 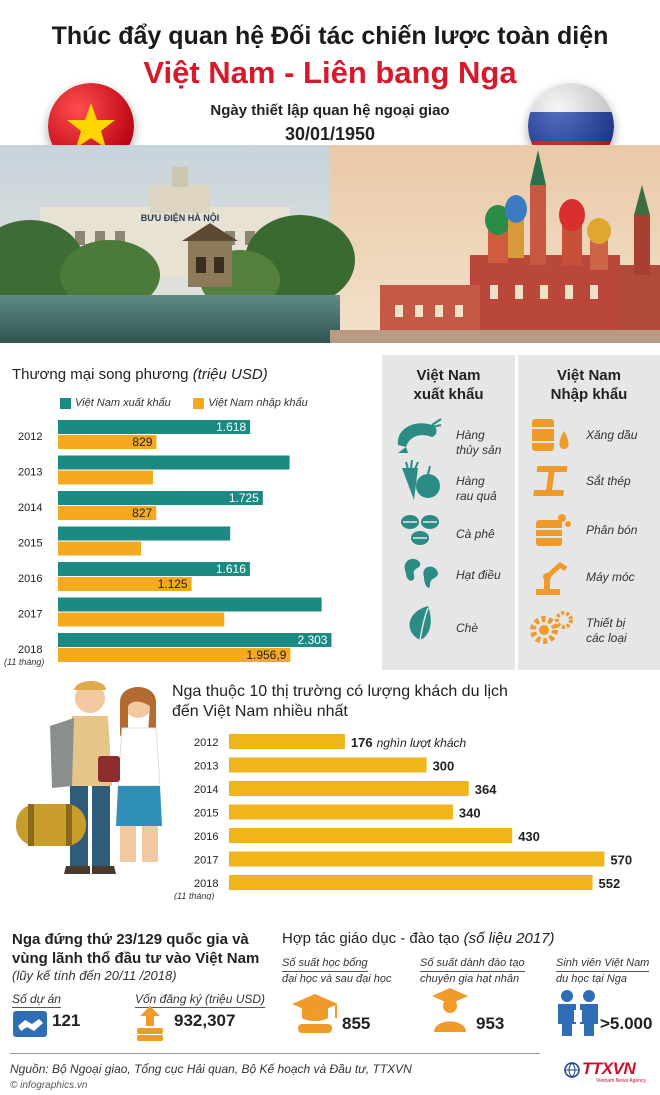 I want to click on cashew-icon, so click(x=421, y=573).